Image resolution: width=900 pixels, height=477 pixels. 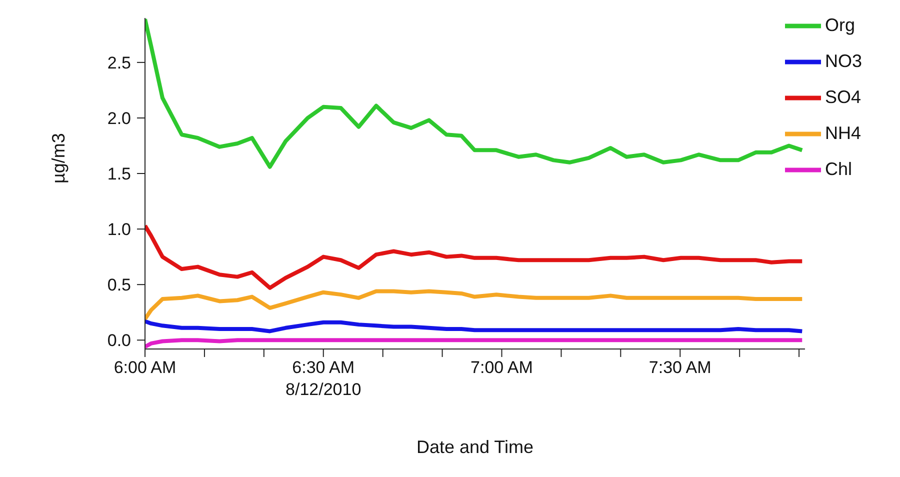 What do you see at coordinates (843, 96) in the screenshot?
I see `legend-label: SO4` at bounding box center [843, 96].